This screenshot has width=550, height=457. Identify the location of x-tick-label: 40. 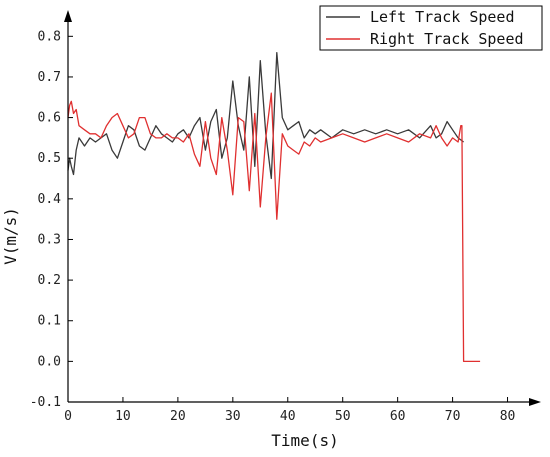
(288, 416).